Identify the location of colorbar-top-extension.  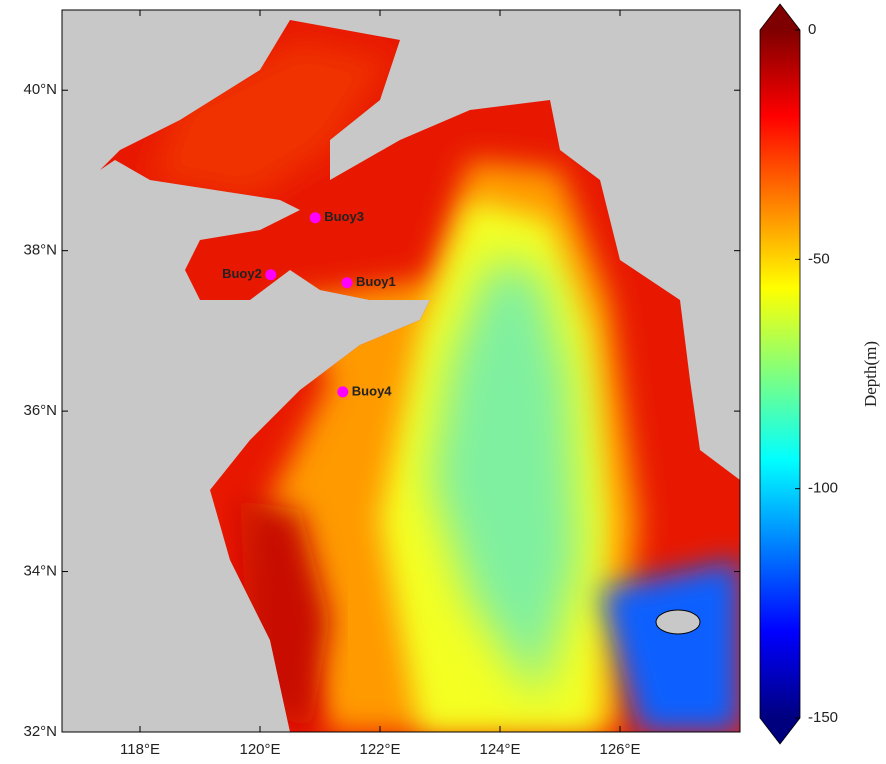
(780, 17).